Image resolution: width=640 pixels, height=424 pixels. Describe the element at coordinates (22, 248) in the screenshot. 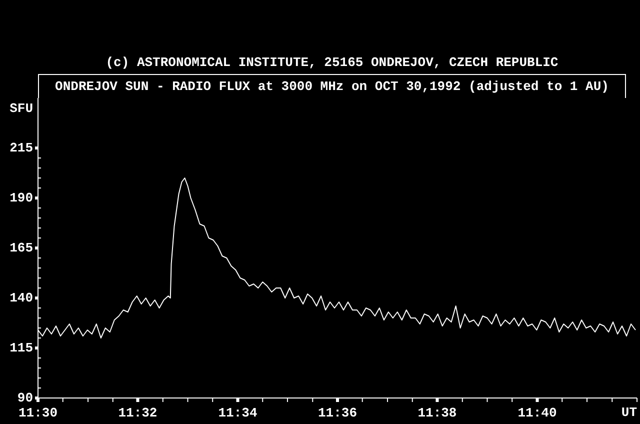

I see `y-tick-label: 165` at that location.